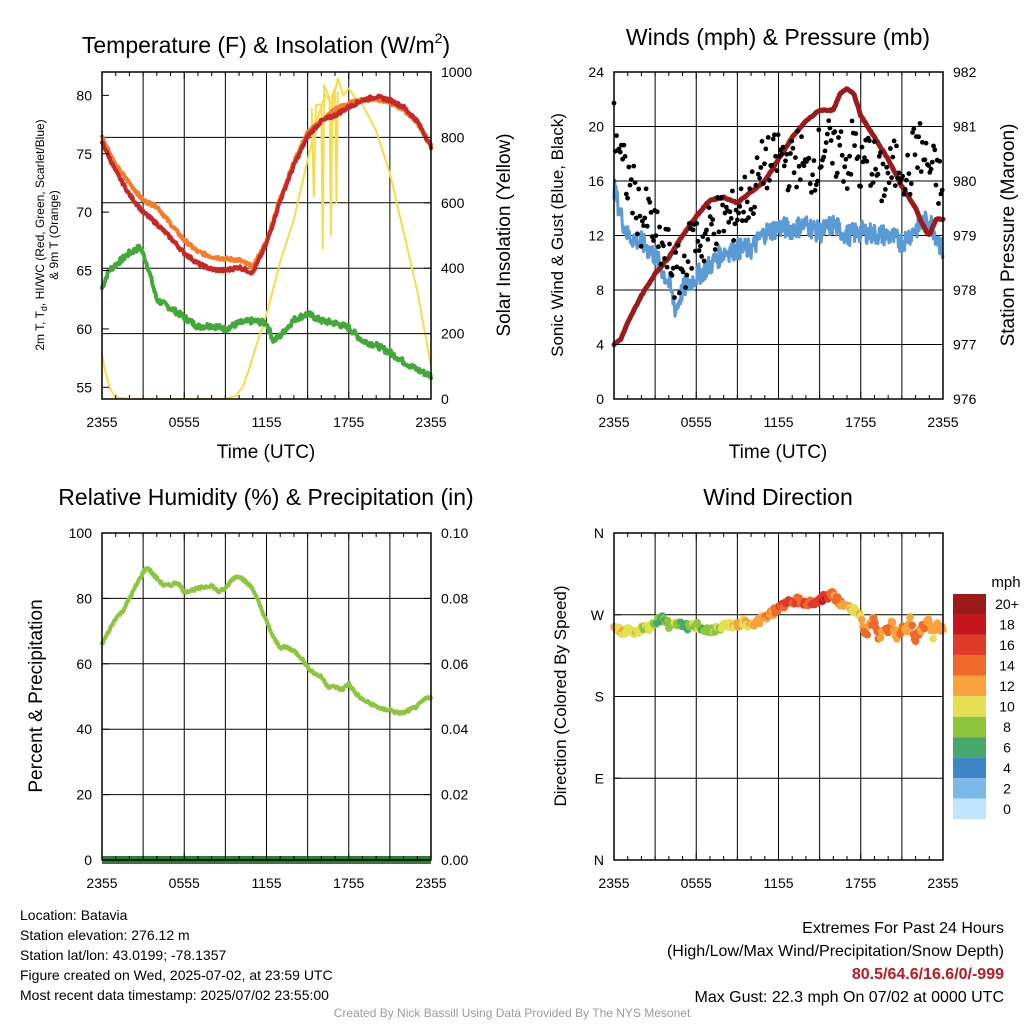  Describe the element at coordinates (1007, 727) in the screenshot. I see `colorbar-label: 8` at that location.